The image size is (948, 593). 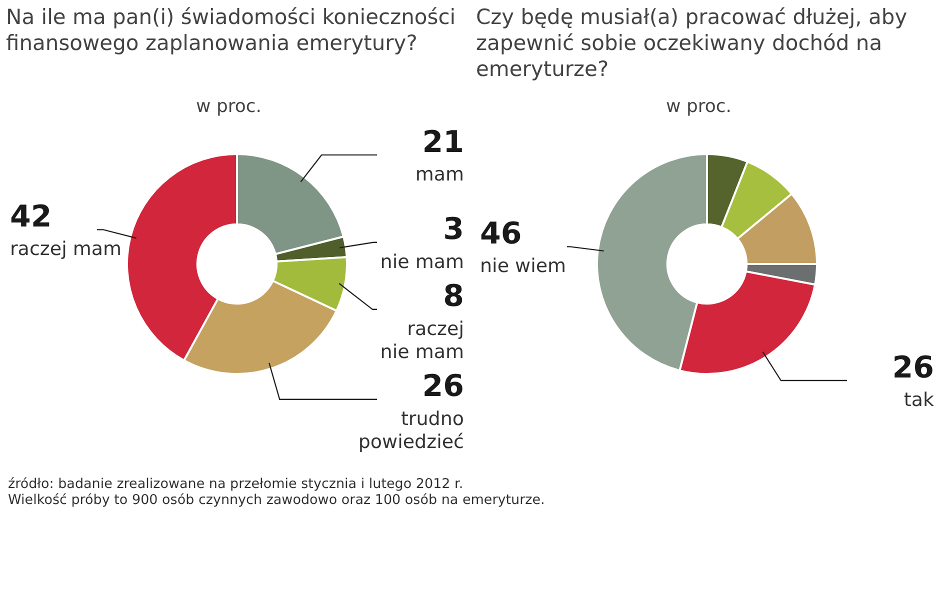 What do you see at coordinates (277, 500) in the screenshot?
I see `text: Wielkość próby to 900 osób czynnych zawodowo oraz 100 osób na emeryturze.` at bounding box center [277, 500].